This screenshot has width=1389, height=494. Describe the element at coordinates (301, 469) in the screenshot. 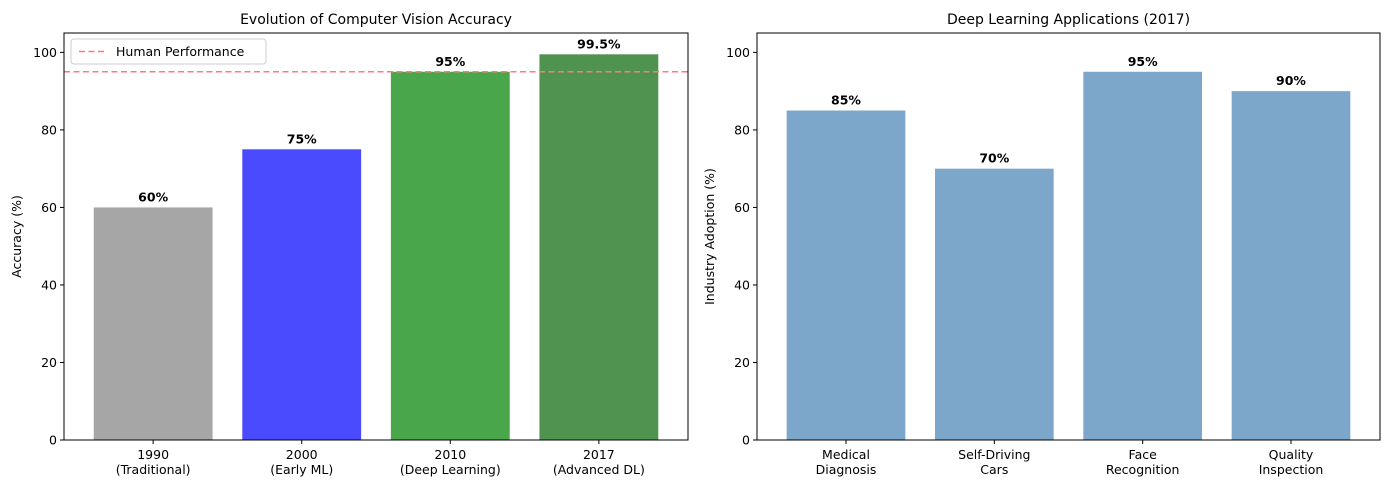

I see `x-tick-label: (Early ML)` at that location.